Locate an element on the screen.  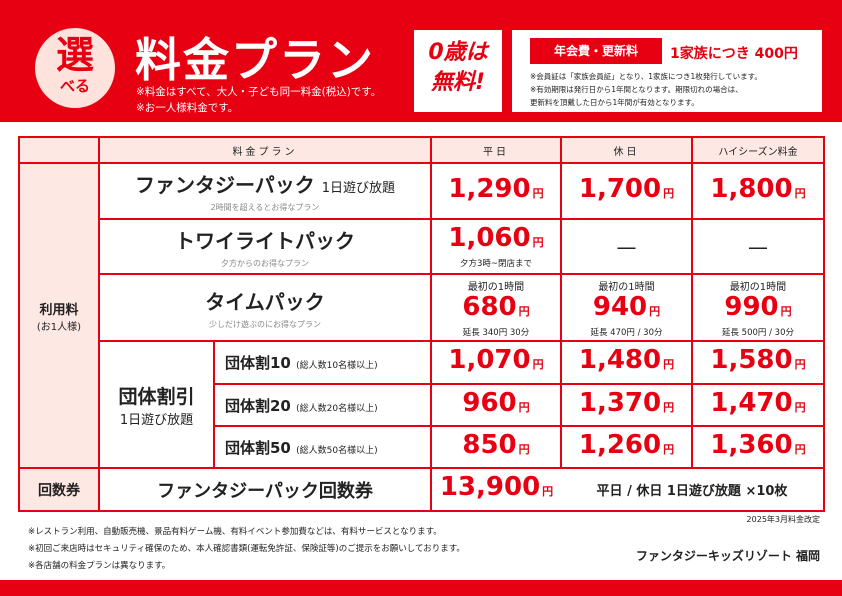
price-cell: 1,700 円 is located at coordinates (626, 191).